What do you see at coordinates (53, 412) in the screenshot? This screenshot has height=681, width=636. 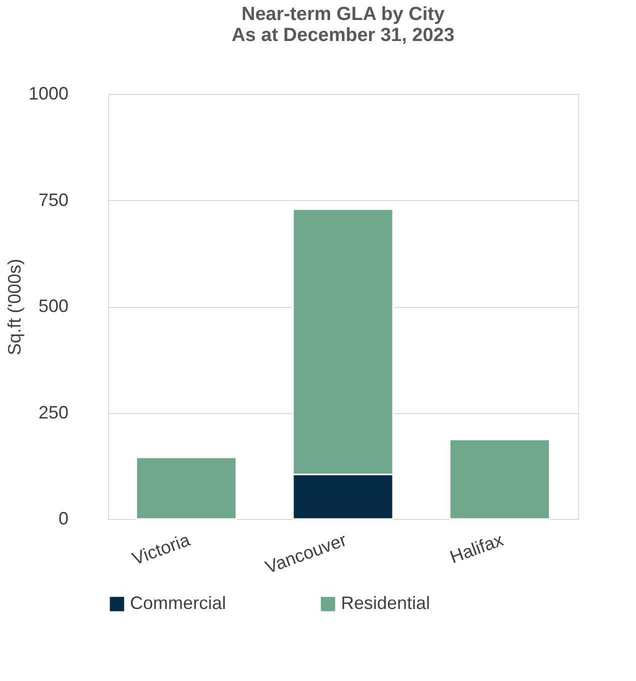 I see `y-tick-label: 250` at bounding box center [53, 412].